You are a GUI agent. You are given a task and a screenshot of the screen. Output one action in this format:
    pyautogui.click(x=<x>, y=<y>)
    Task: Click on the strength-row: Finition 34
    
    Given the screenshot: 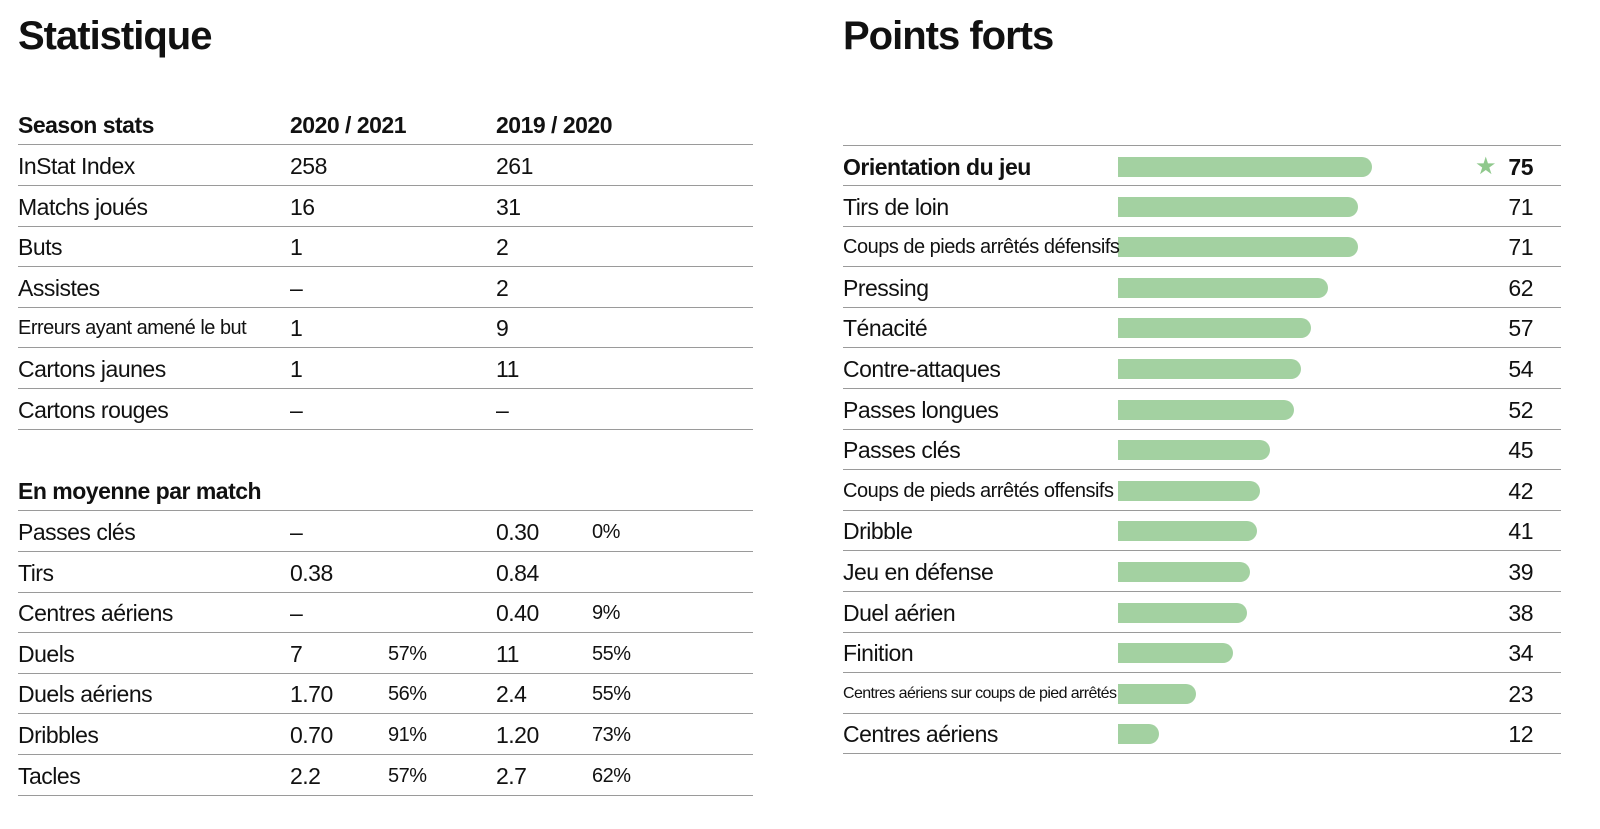 What is the action you would take?
    pyautogui.click(x=1202, y=653)
    